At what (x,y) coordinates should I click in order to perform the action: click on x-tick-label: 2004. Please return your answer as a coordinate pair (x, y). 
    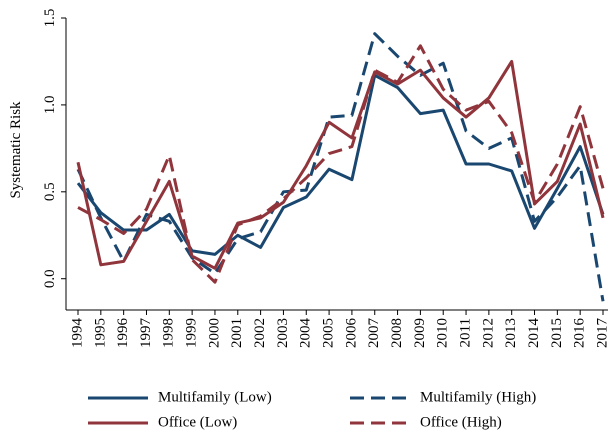
    Looking at the image, I should click on (306, 333).